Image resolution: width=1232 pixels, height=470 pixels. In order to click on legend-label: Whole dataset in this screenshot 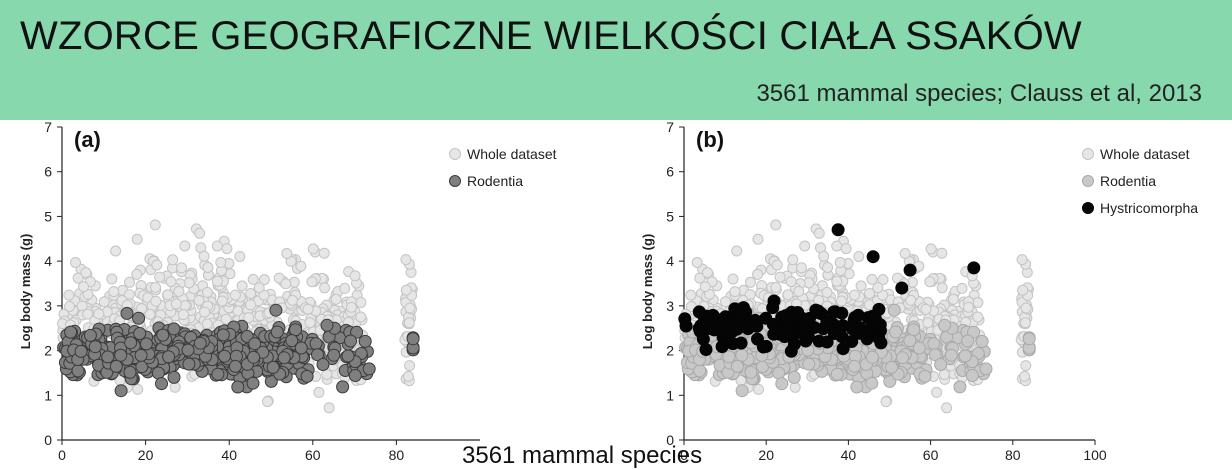, I will do `click(1145, 154)`.